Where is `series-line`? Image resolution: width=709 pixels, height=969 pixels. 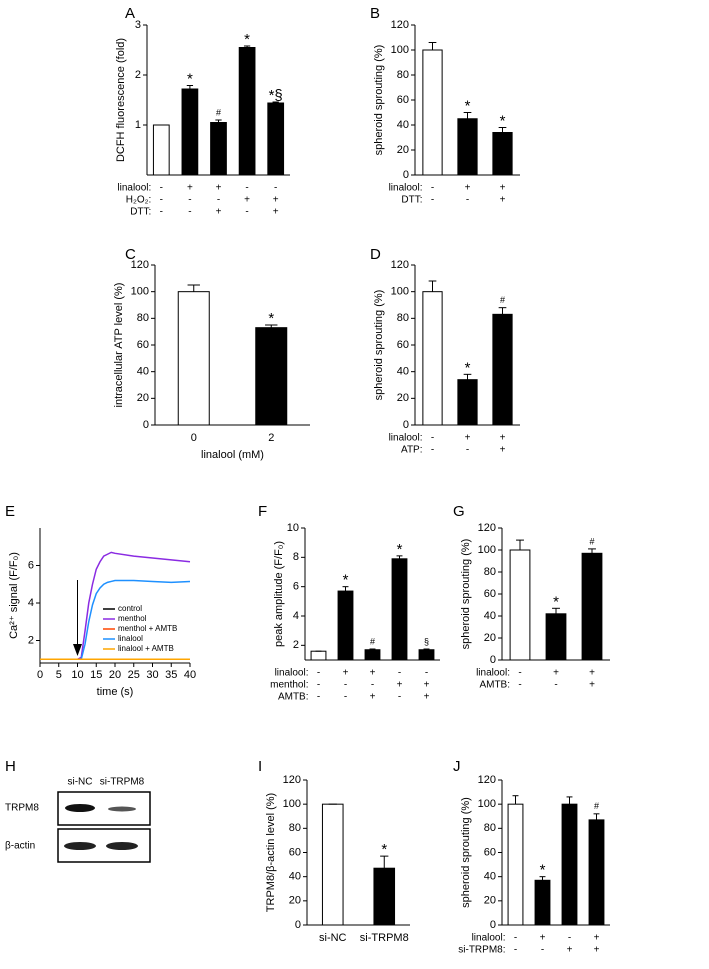
series-line is located at coordinates (115, 605).